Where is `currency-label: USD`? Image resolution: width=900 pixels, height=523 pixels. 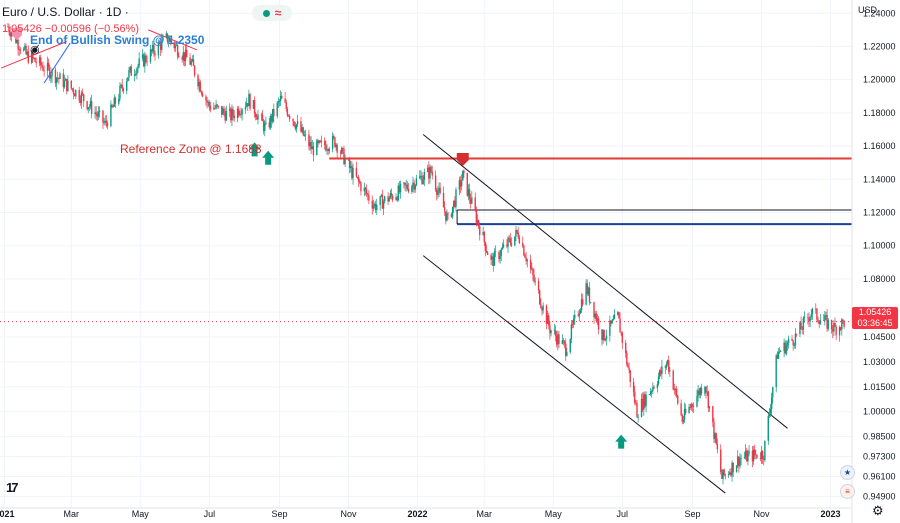 currency-label: USD is located at coordinates (868, 10).